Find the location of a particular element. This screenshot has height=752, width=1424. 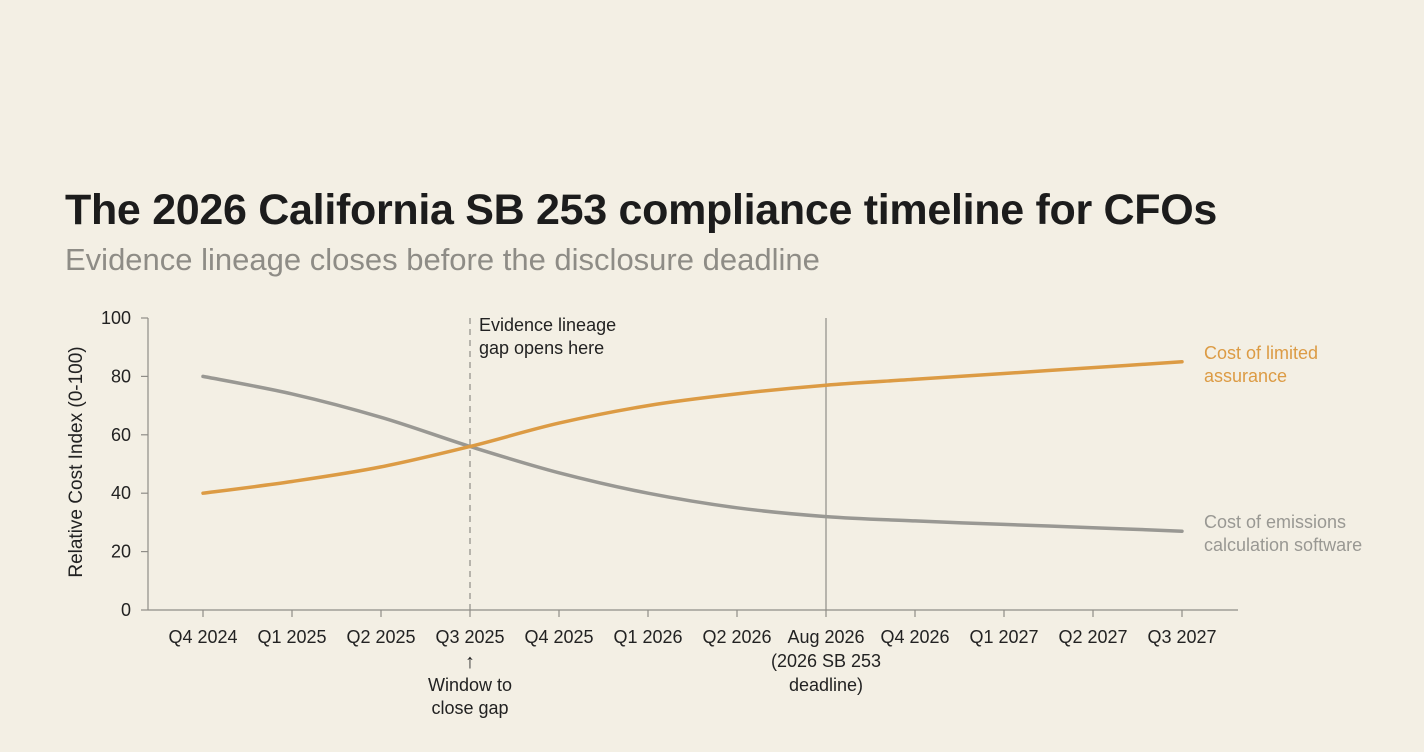

x-tick-label: Q2 2025 is located at coordinates (380, 637).